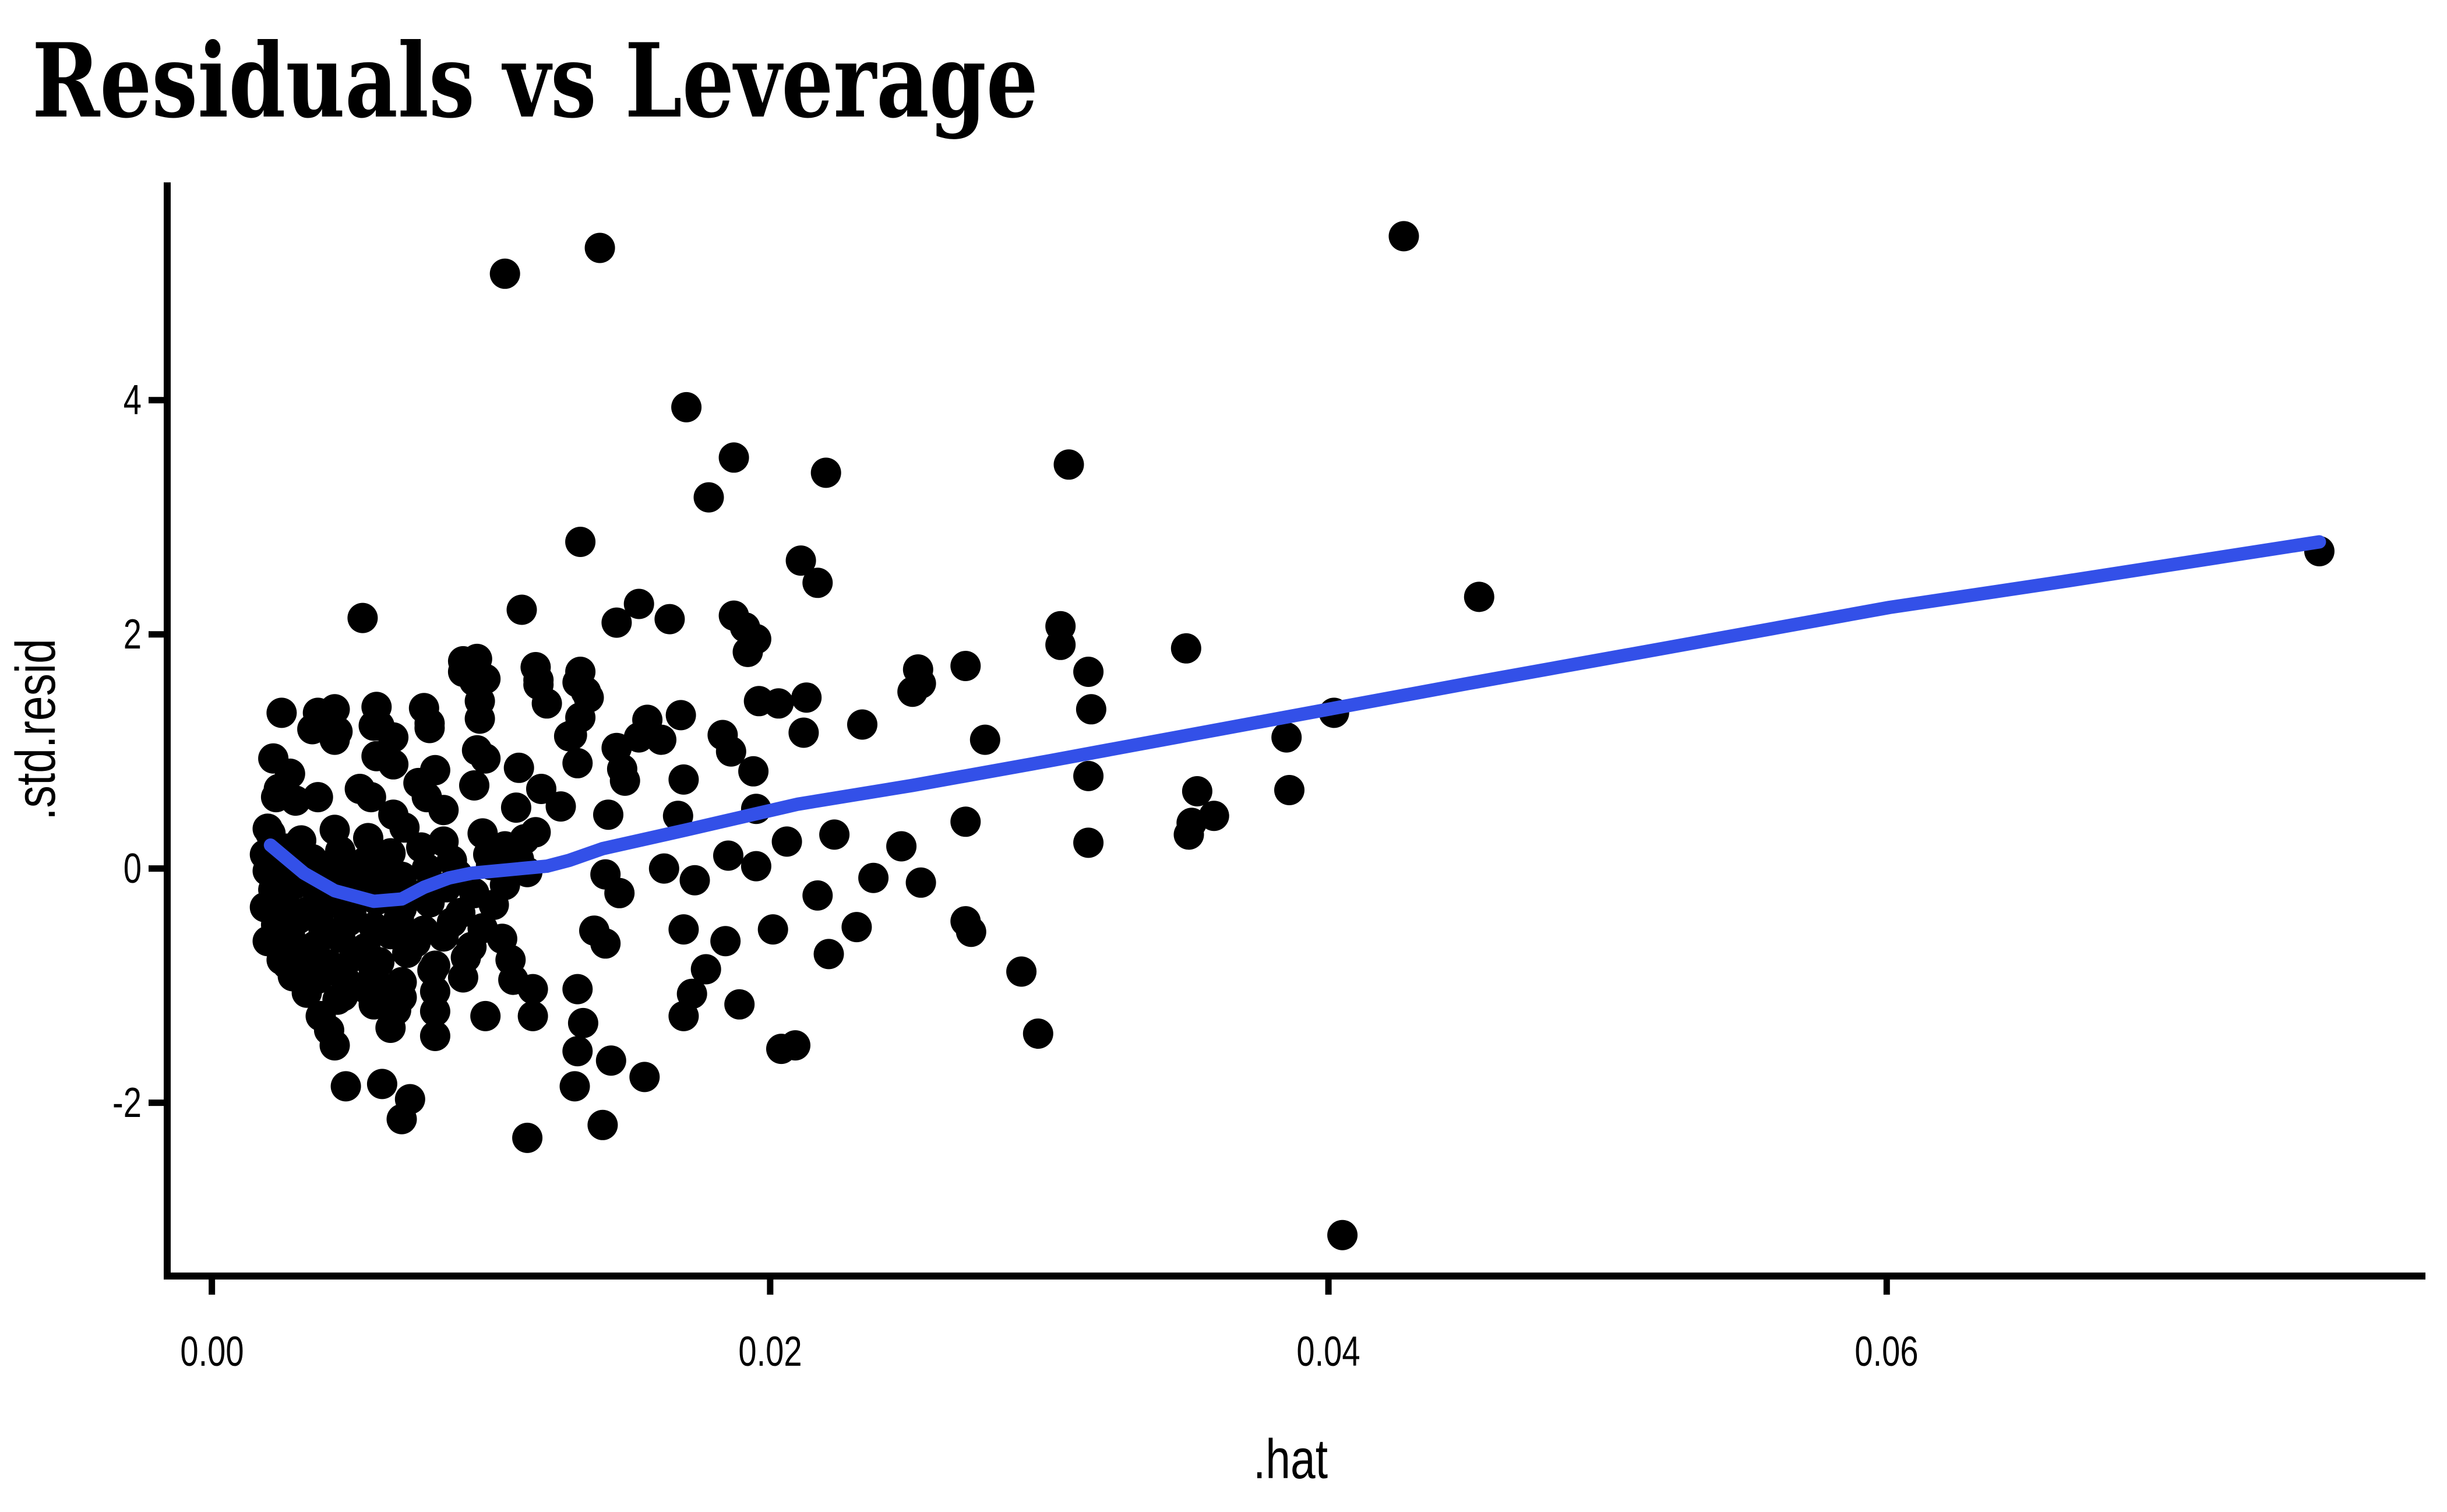 This screenshot has width=2447, height=1512. Describe the element at coordinates (127, 1102) in the screenshot. I see `y-tick-label: -2` at that location.